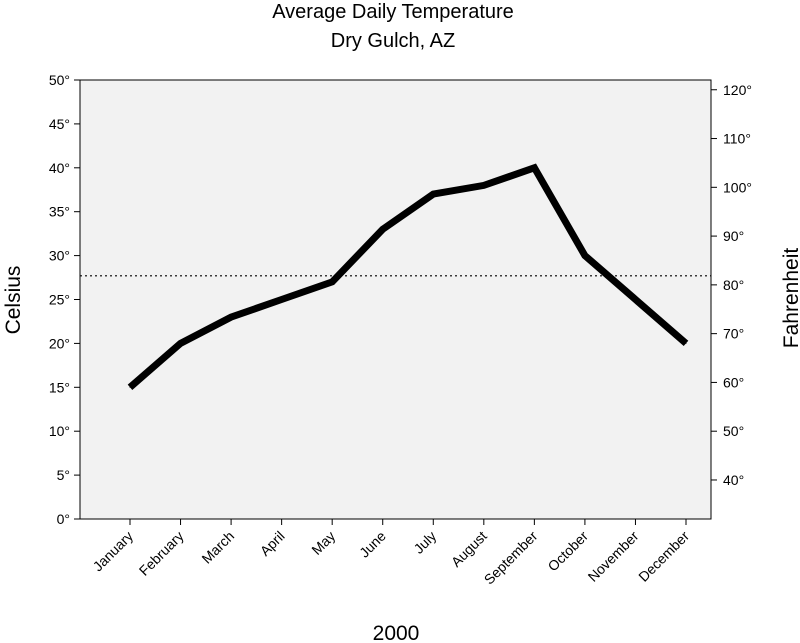 This screenshot has width=800, height=643. What do you see at coordinates (272, 543) in the screenshot?
I see `x-tick-label: April` at bounding box center [272, 543].